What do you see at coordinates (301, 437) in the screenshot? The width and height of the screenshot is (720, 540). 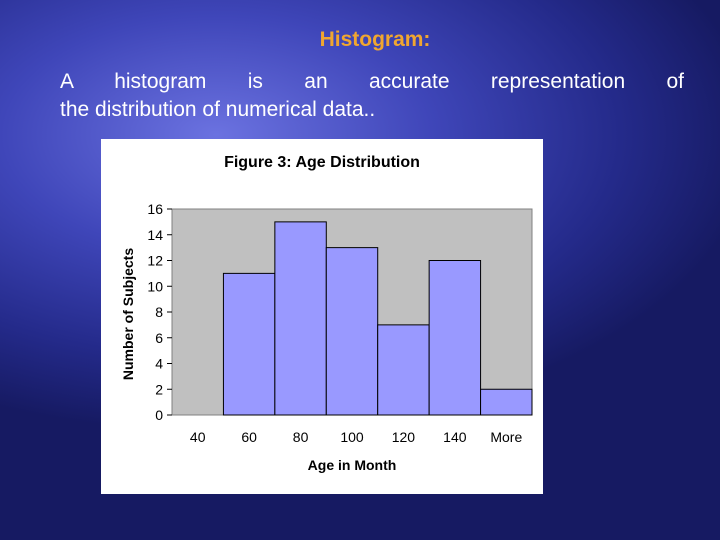 I see `x-tick-label: 80` at bounding box center [301, 437].